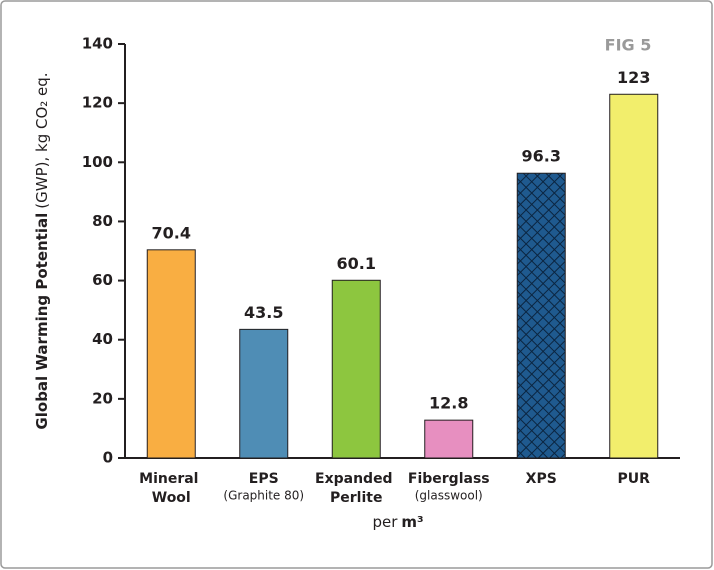 Image resolution: width=714 pixels, height=570 pixels. Describe the element at coordinates (42, 321) in the screenshot. I see `y-label-main: Global Warming Potential` at that location.